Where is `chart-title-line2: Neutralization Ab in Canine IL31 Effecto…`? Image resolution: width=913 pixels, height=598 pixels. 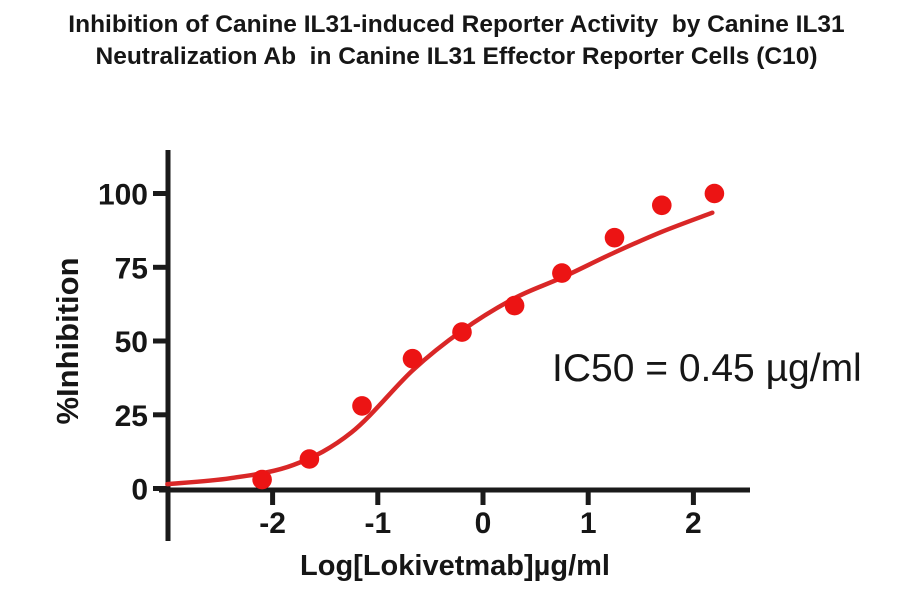
chart-title-line2: Neutralization Ab in Canine IL31 Effecto… is located at coordinates (456, 56).